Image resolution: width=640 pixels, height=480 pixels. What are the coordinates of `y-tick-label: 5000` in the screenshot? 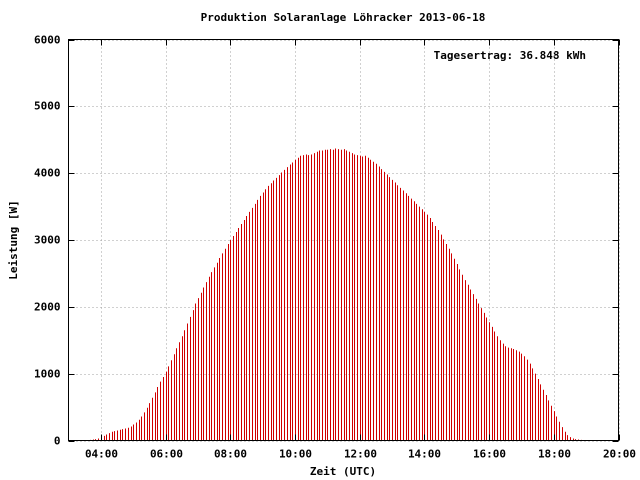 It's located at (47, 106).